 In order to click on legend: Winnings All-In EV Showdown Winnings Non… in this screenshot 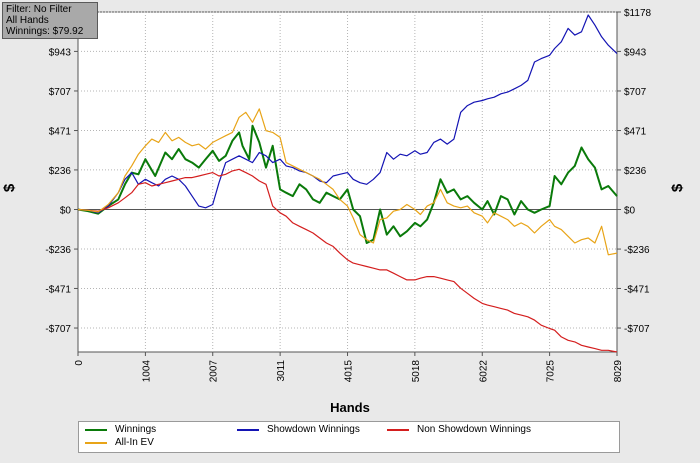, I will do `click(349, 437)`.